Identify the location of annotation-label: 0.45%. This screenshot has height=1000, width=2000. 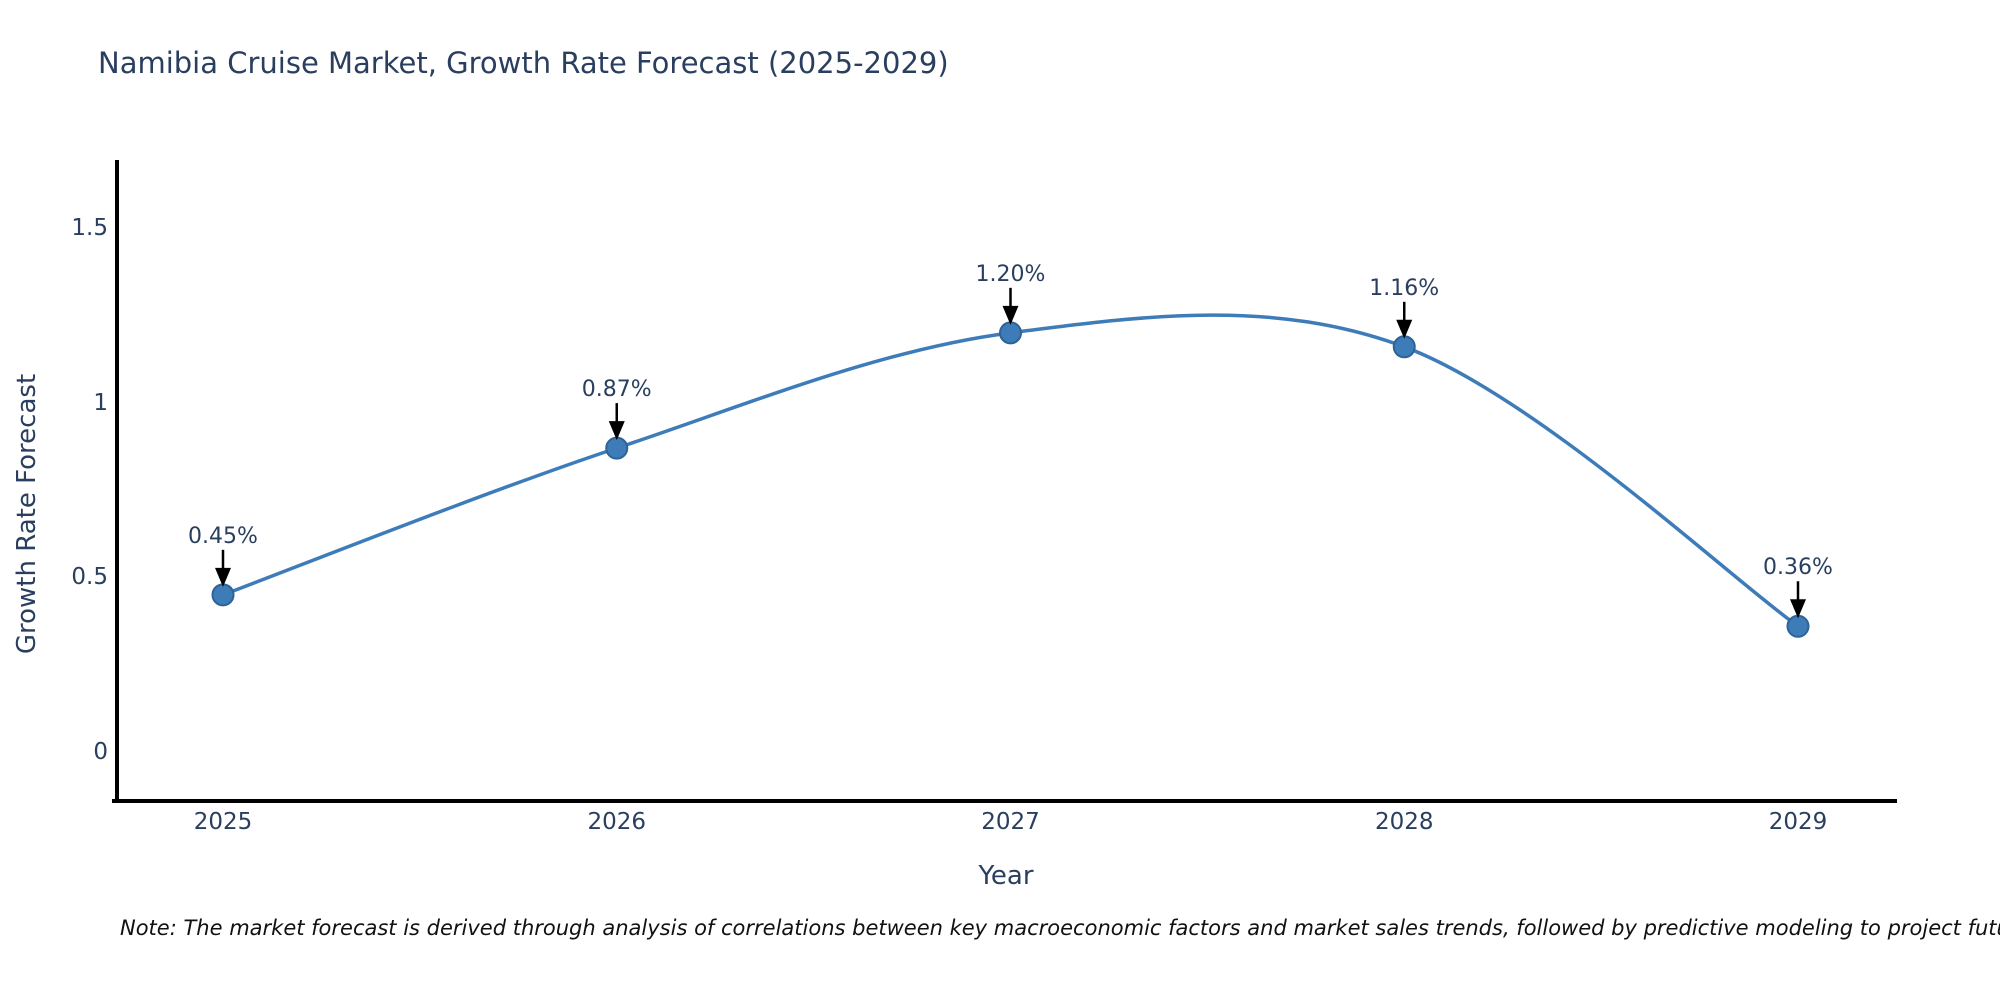
(223, 536).